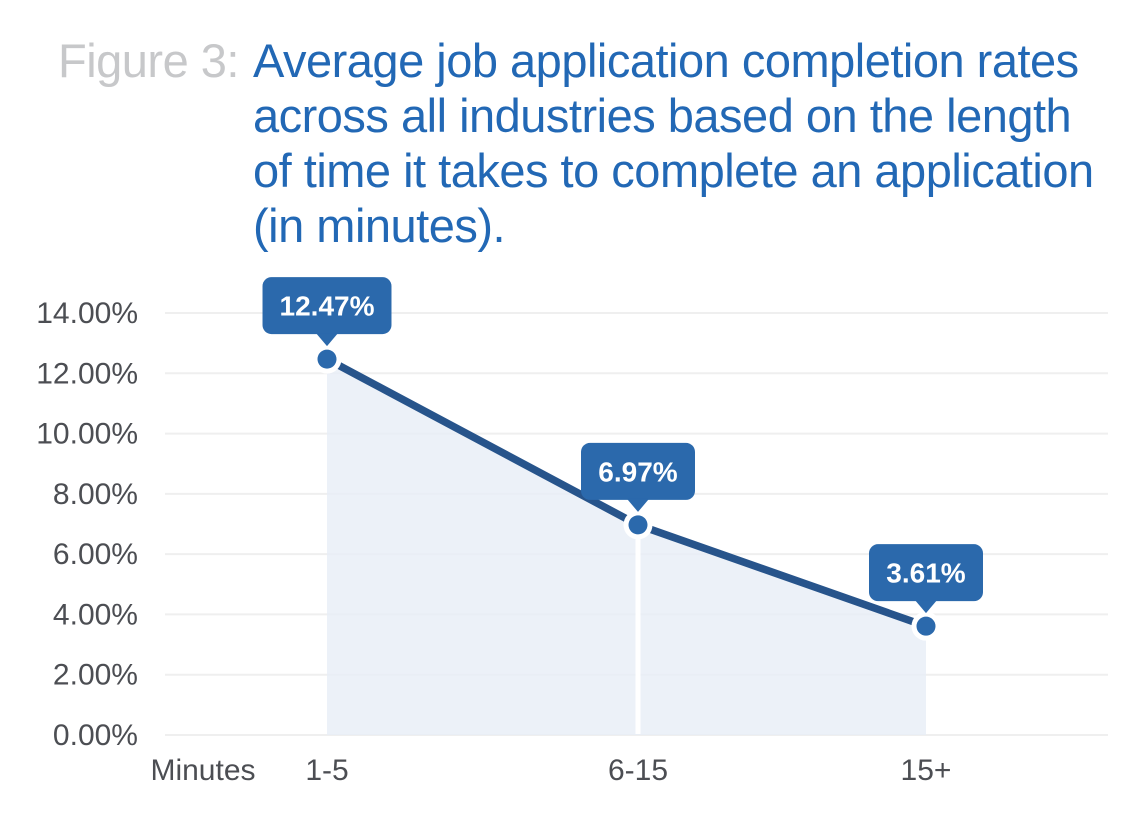 The width and height of the screenshot is (1136, 823). What do you see at coordinates (666, 60) in the screenshot?
I see `figure-title-line-1: Average job application completion rates` at bounding box center [666, 60].